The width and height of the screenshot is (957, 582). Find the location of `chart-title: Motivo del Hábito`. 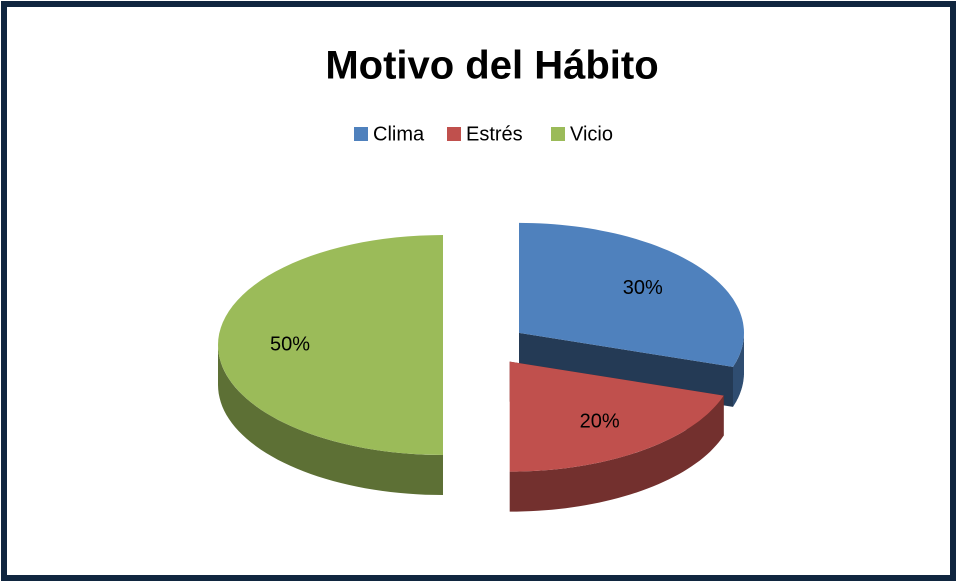

chart-title: Motivo del Hábito is located at coordinates (491, 66).